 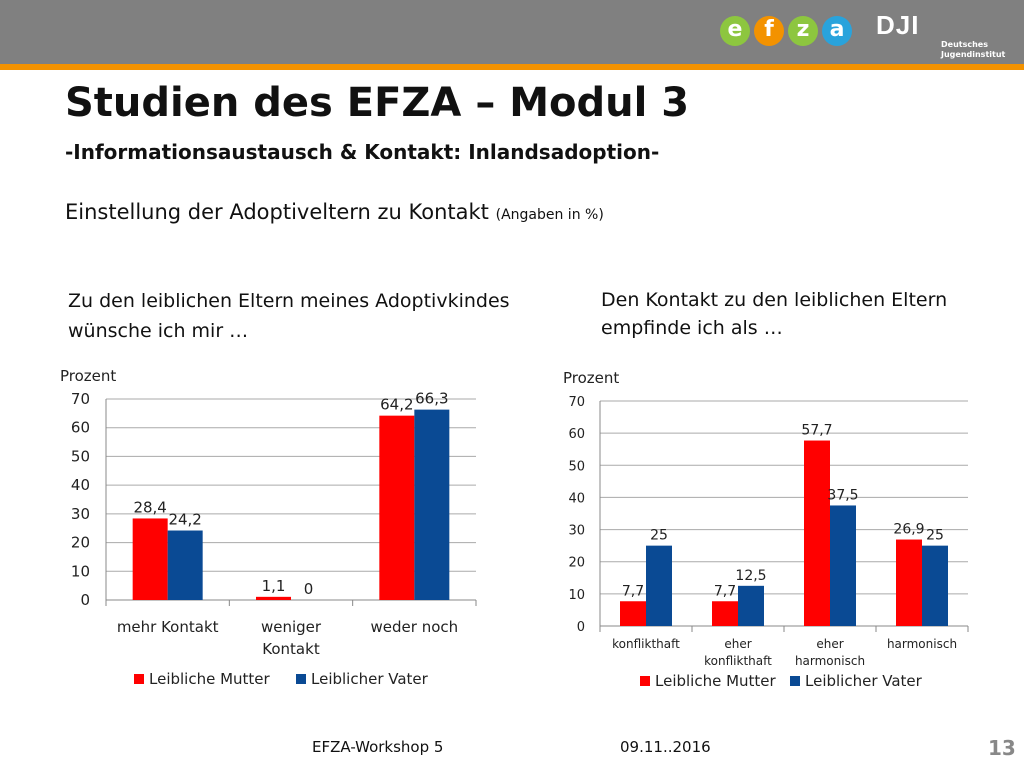 What do you see at coordinates (431, 399) in the screenshot?
I see `data-label: 66,3` at bounding box center [431, 399].